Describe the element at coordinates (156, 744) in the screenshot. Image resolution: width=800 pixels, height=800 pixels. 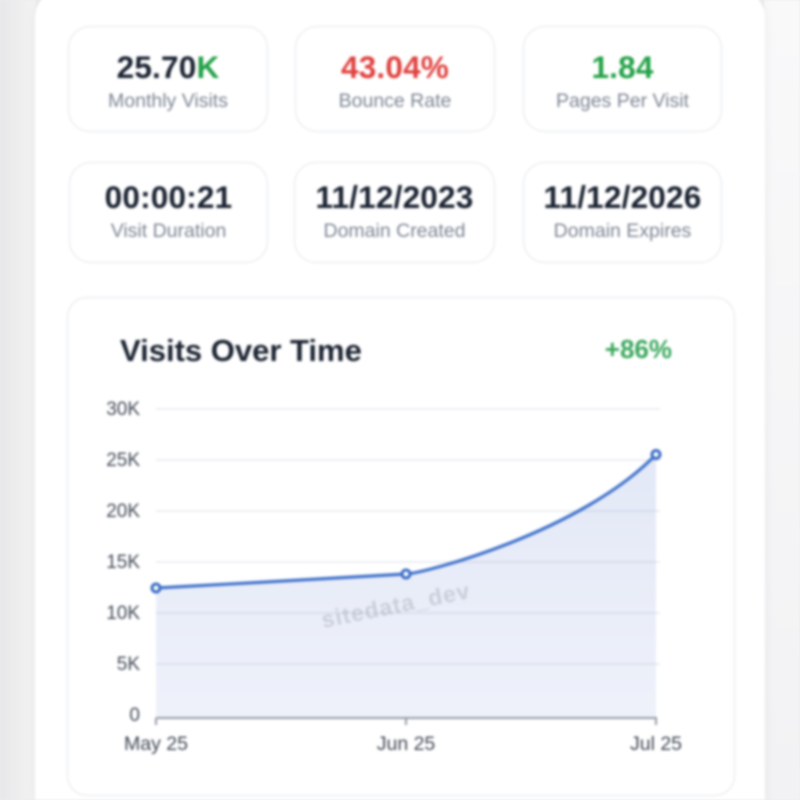
I see `svg-text: May 25` at that location.